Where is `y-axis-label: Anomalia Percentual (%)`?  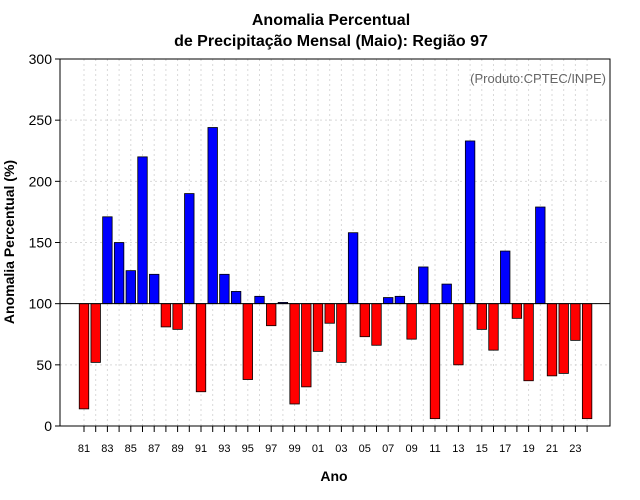 y-axis-label: Anomalia Percentual (%) is located at coordinates (9, 242).